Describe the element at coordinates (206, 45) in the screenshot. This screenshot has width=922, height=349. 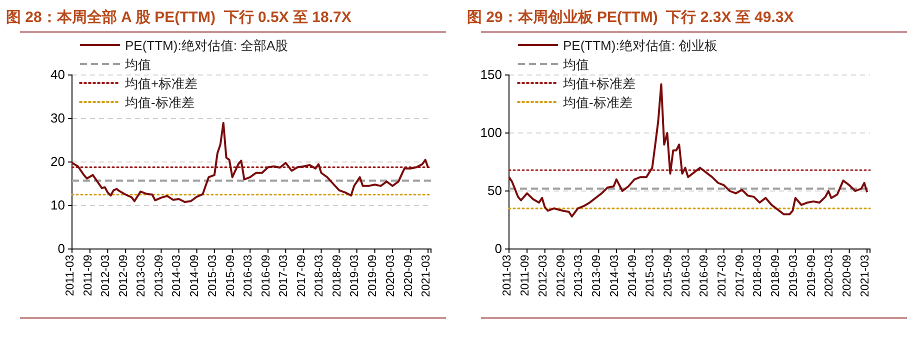
I see `legend-label: PE(TTM):绝对估值: 全部A股` at that location.